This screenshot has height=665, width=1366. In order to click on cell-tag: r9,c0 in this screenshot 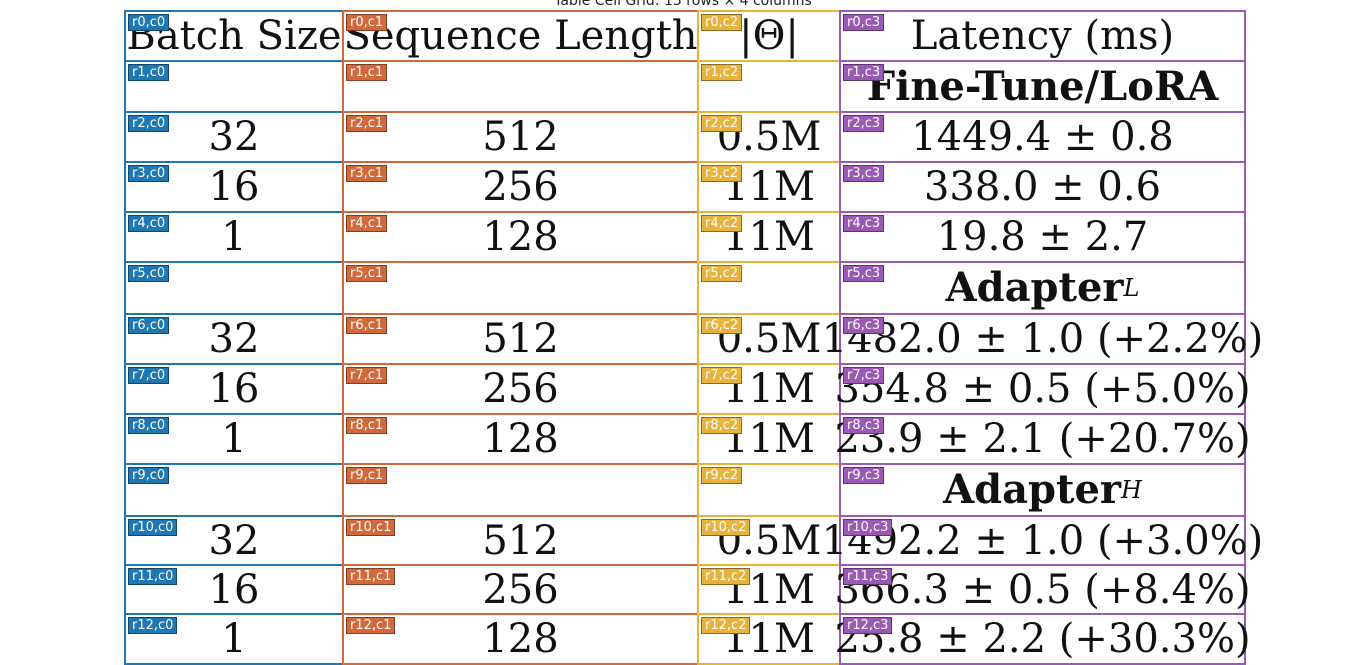, I will do `click(149, 475)`.